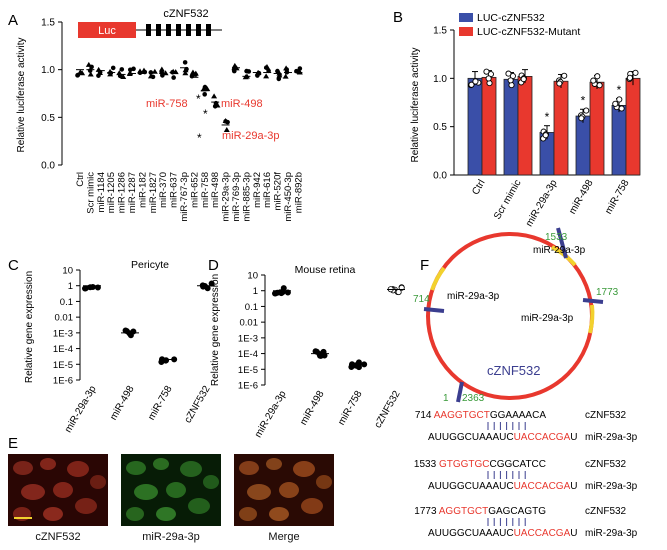 The height and width of the screenshot is (550, 667). I want to click on x-tick-label-c: miR-758, so click(160, 403).